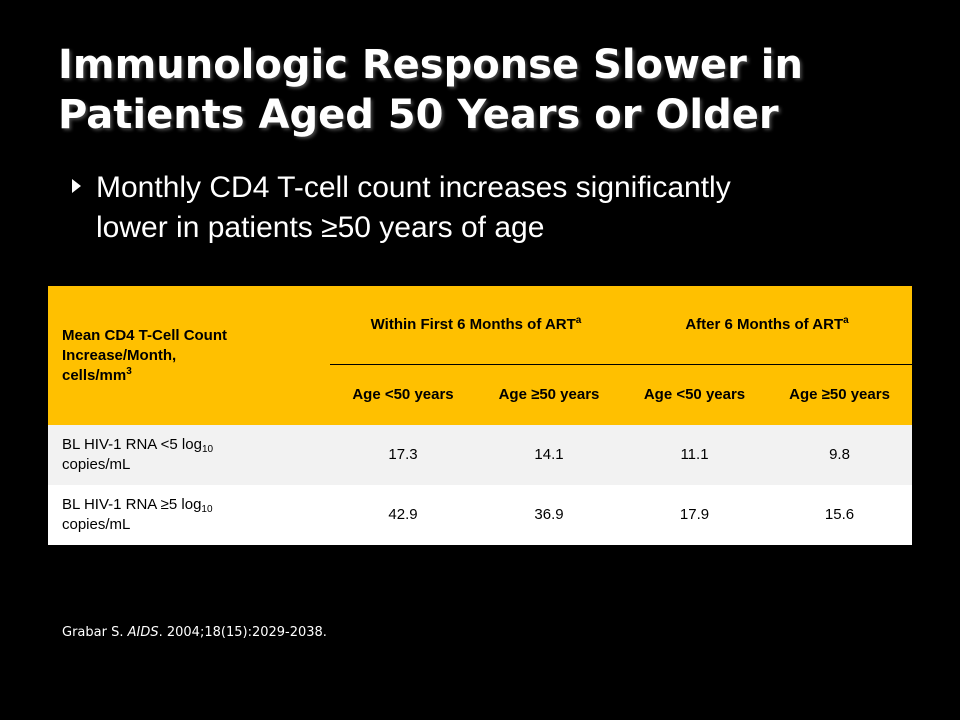 The height and width of the screenshot is (720, 960). I want to click on table-cell: 36.9, so click(549, 515).